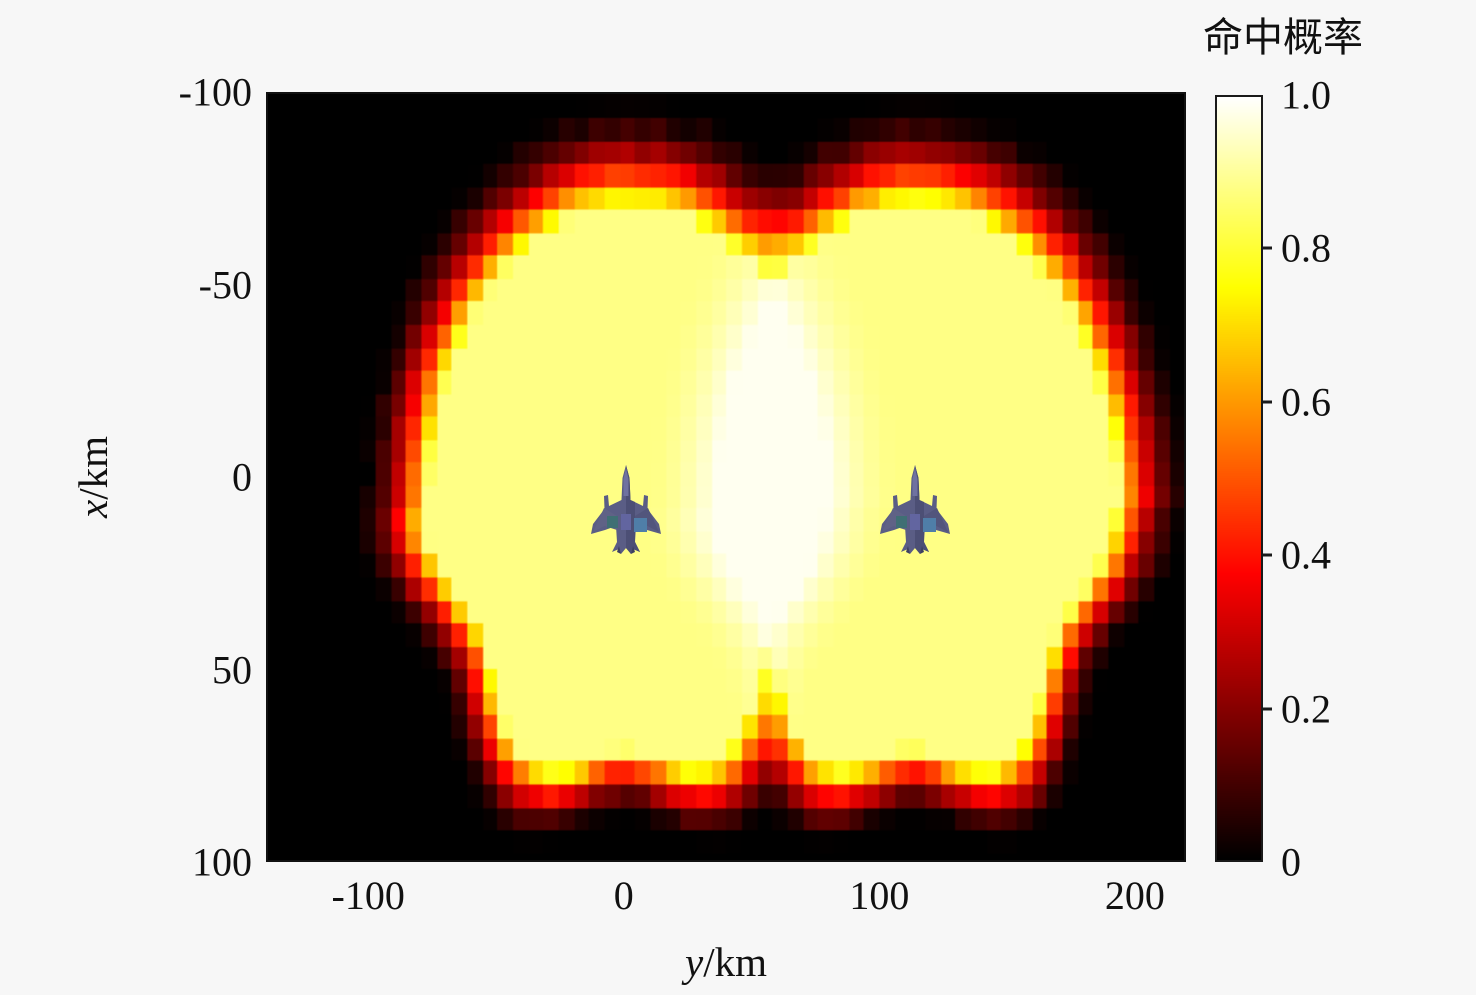 The image size is (1476, 995). Describe the element at coordinates (368, 895) in the screenshot. I see `x-tick-0: -100` at that location.